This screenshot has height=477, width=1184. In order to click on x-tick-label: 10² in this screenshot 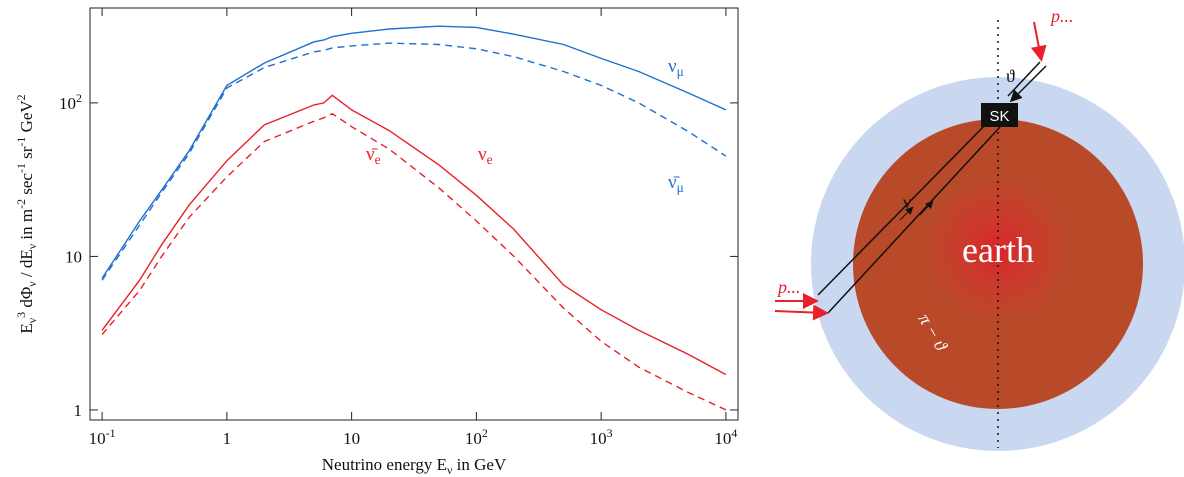, I will do `click(476, 437)`.